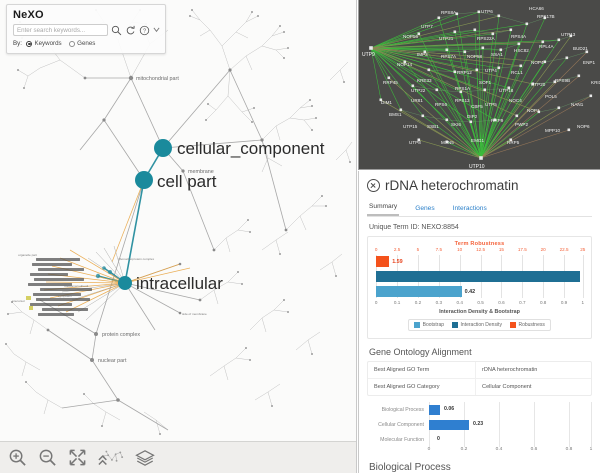 Image resolution: width=600 pixels, height=473 pixels. What do you see at coordinates (116, 30) in the screenshot?
I see `search-icon` at bounding box center [116, 30].